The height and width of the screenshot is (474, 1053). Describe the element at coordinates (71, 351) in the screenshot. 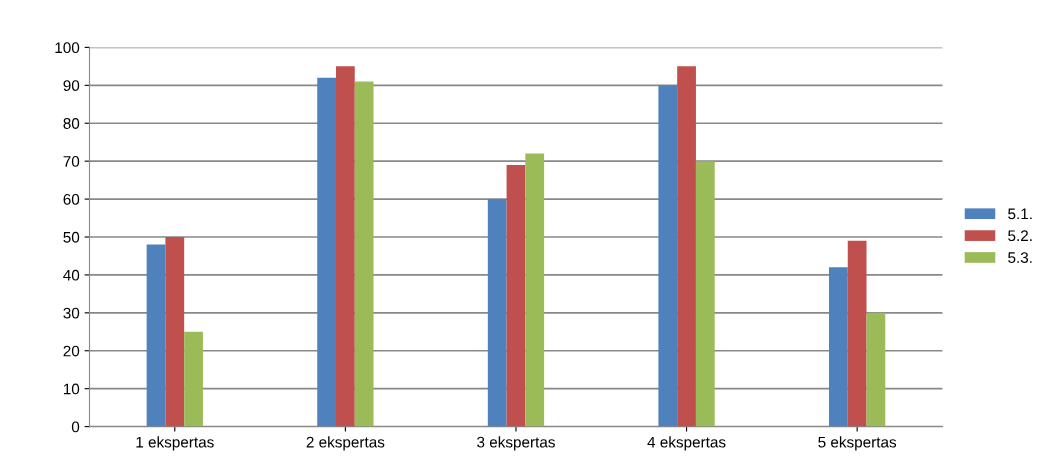

I see `y-tick-label: 20` at that location.